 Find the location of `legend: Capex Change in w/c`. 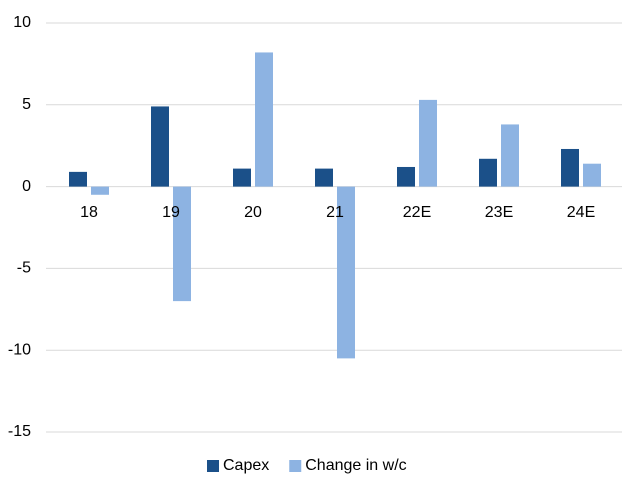

legend: Capex Change in w/c is located at coordinates (307, 465).